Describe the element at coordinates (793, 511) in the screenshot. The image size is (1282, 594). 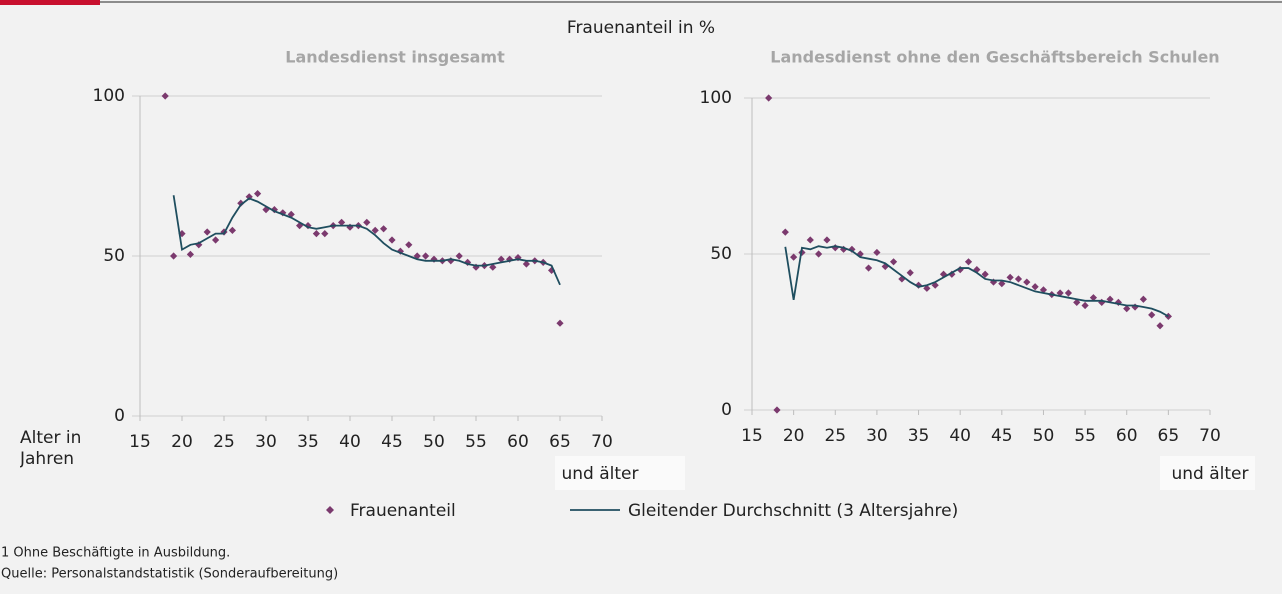
I see `legend-label: Gleitender Durchschnitt (3 Altersjahre)` at that location.